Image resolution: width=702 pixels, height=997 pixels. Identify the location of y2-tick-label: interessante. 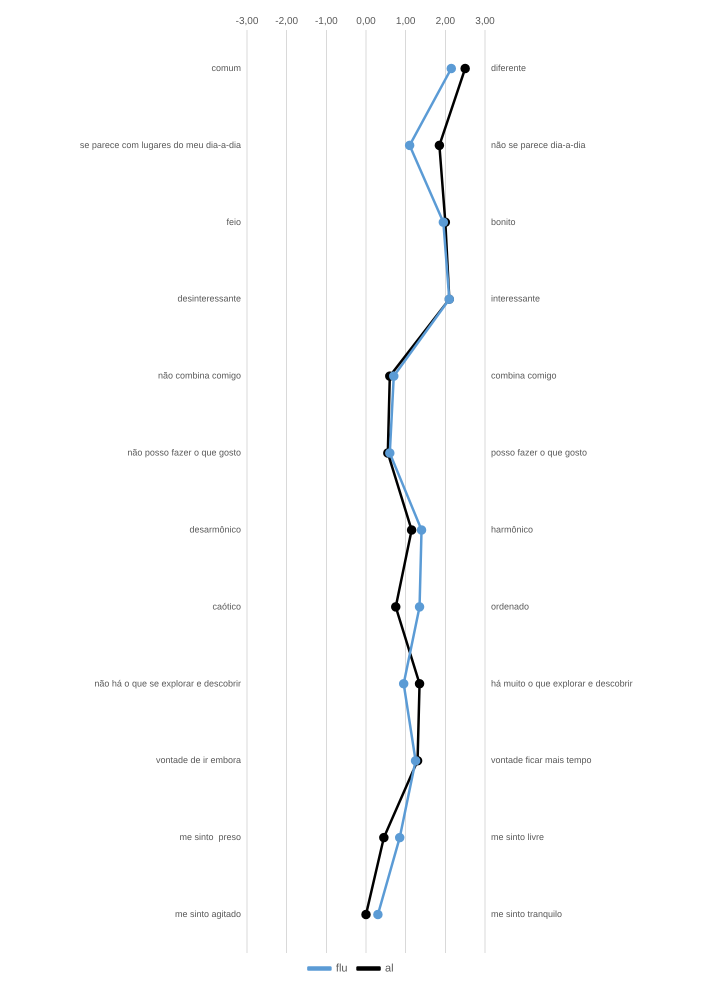
(515, 299).